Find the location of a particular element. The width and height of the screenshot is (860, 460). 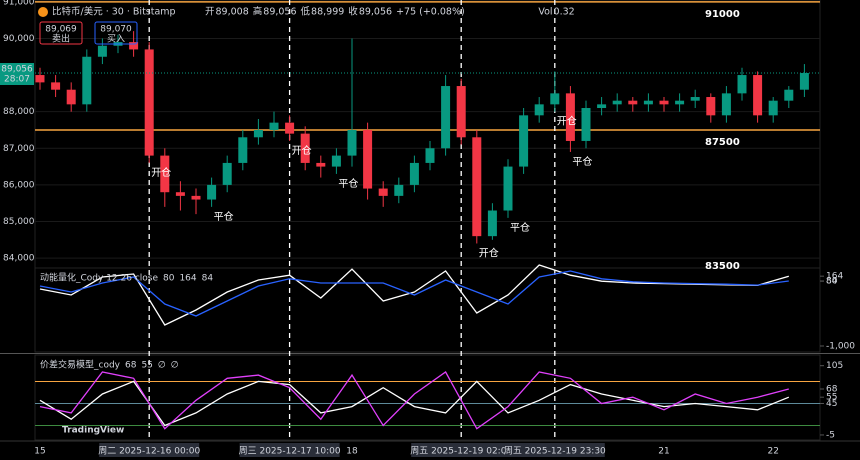

legend-text: 动能量化_Cody 12 26 close is located at coordinates (99, 278).